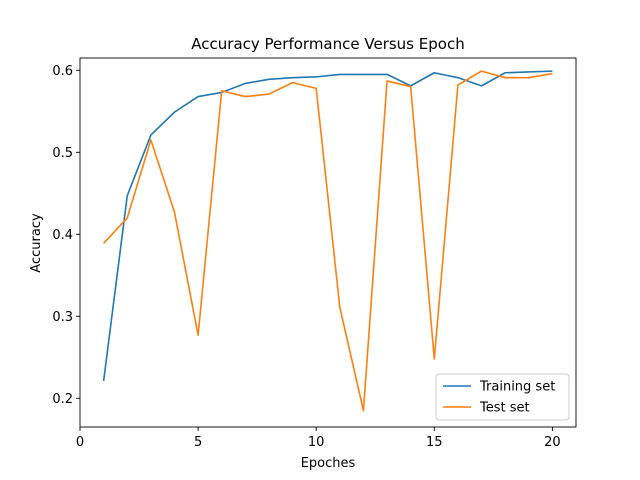  What do you see at coordinates (434, 442) in the screenshot?
I see `x-tick-label: 15` at bounding box center [434, 442].